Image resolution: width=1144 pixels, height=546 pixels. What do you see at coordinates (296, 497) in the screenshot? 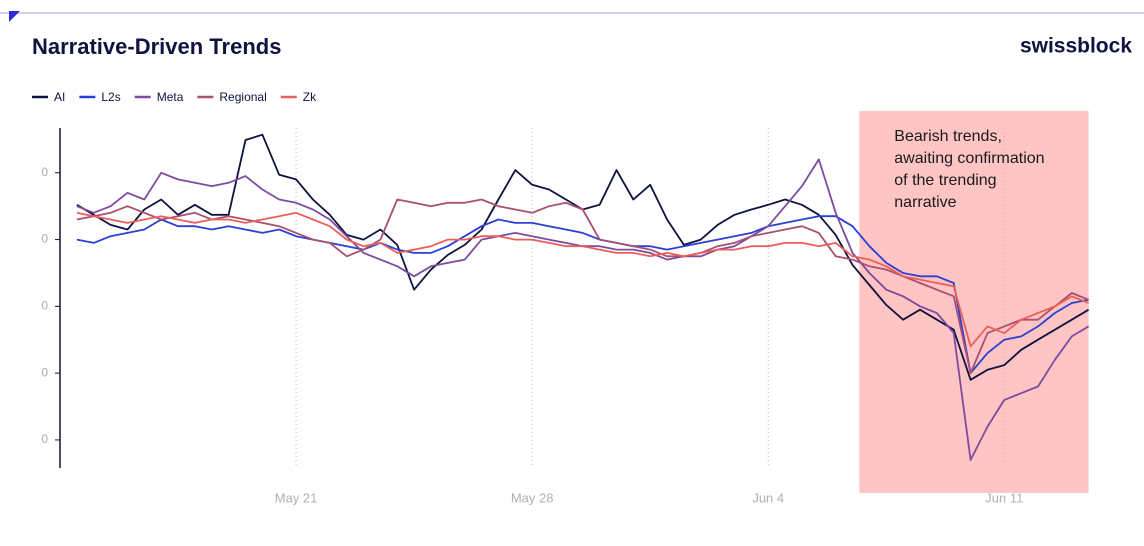
I see `x-tick-label: May 21` at bounding box center [296, 497].